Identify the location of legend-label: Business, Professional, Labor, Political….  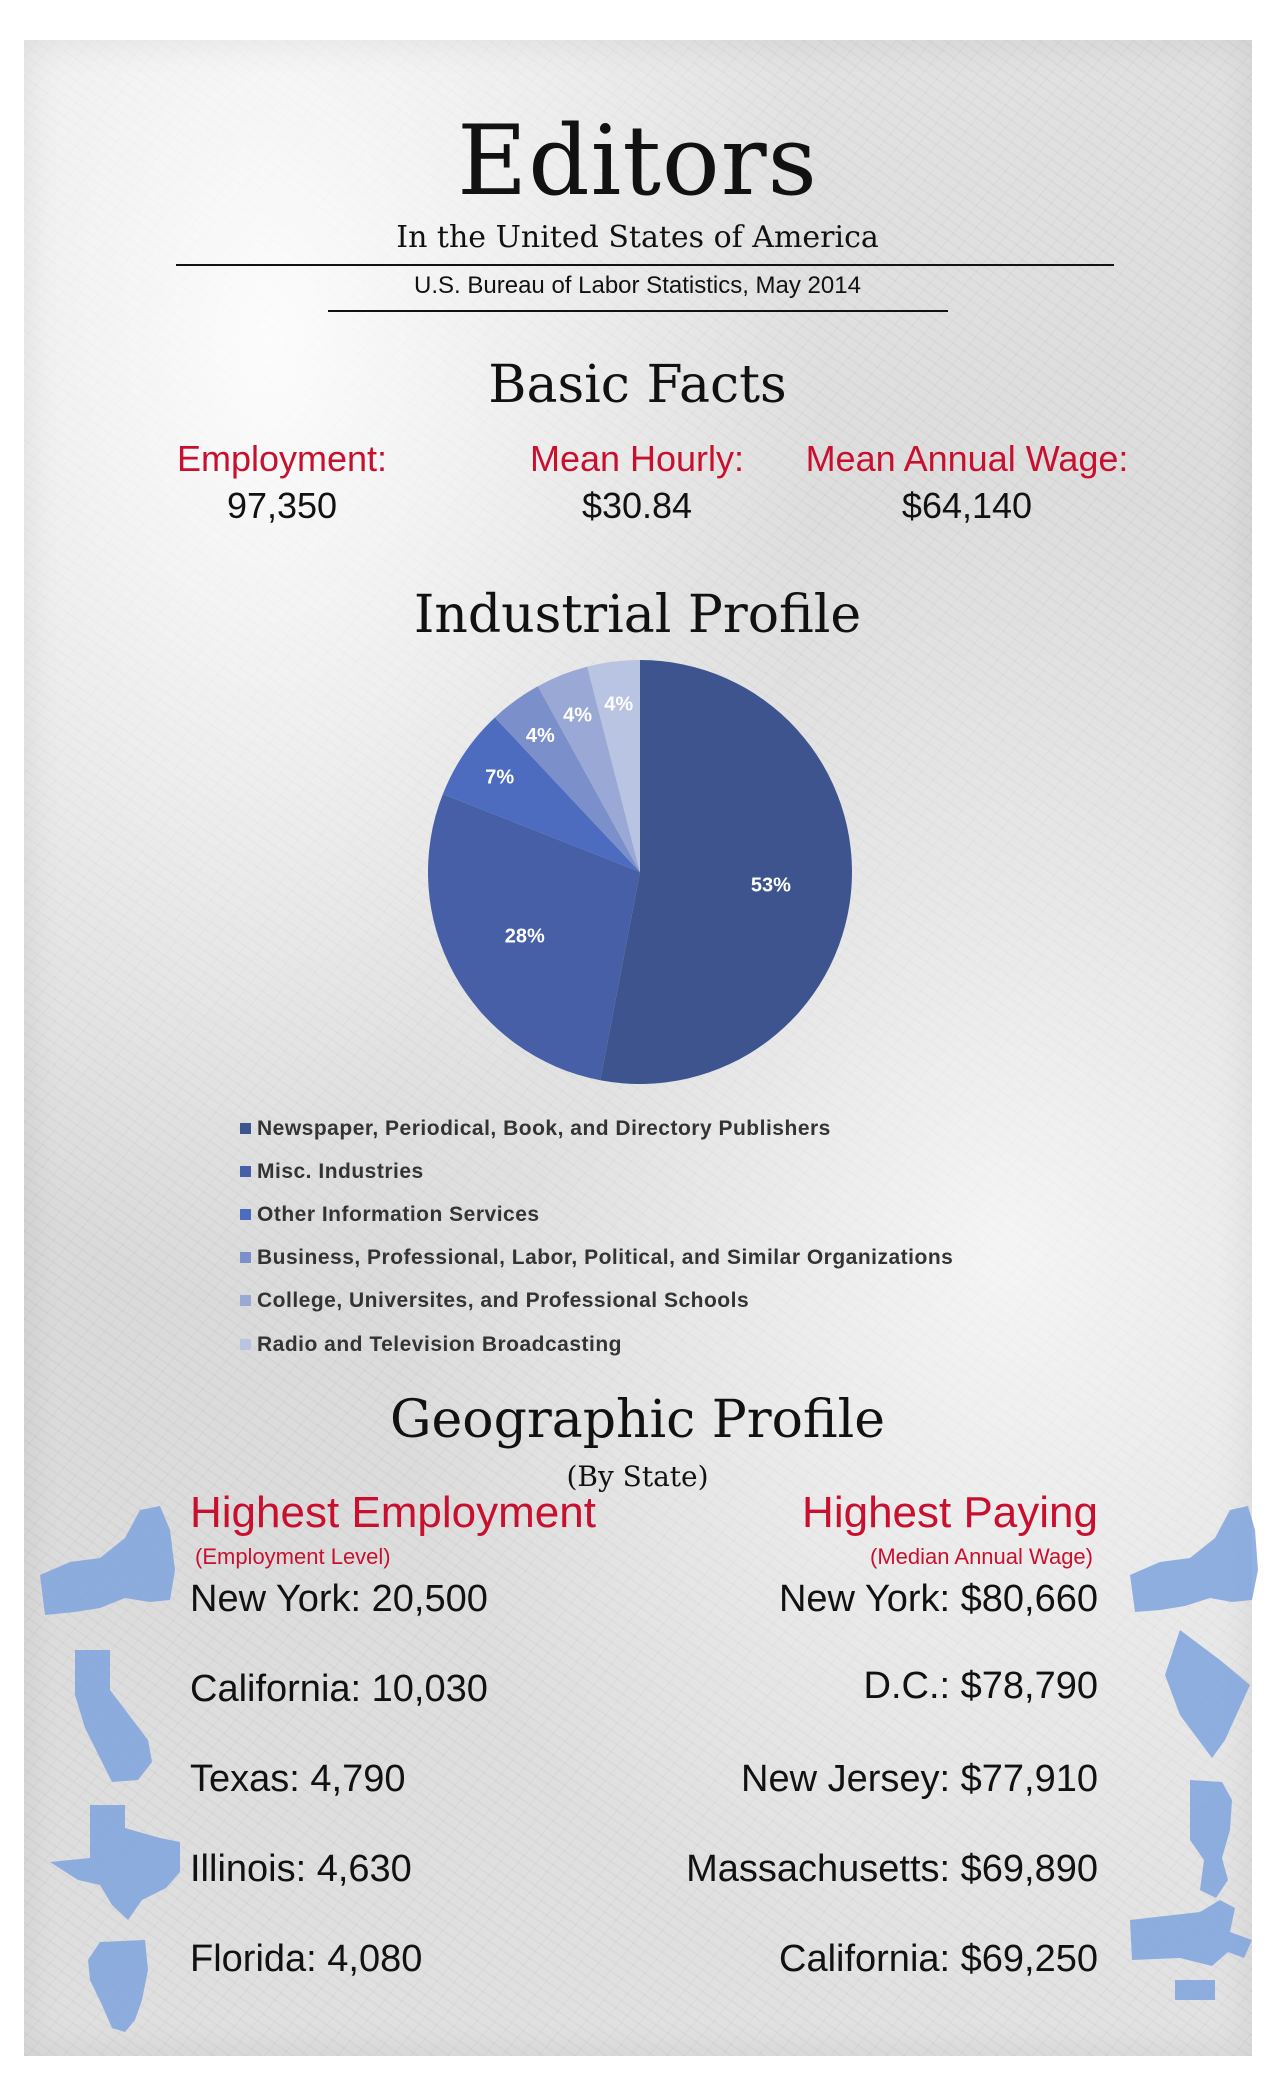
(605, 1257).